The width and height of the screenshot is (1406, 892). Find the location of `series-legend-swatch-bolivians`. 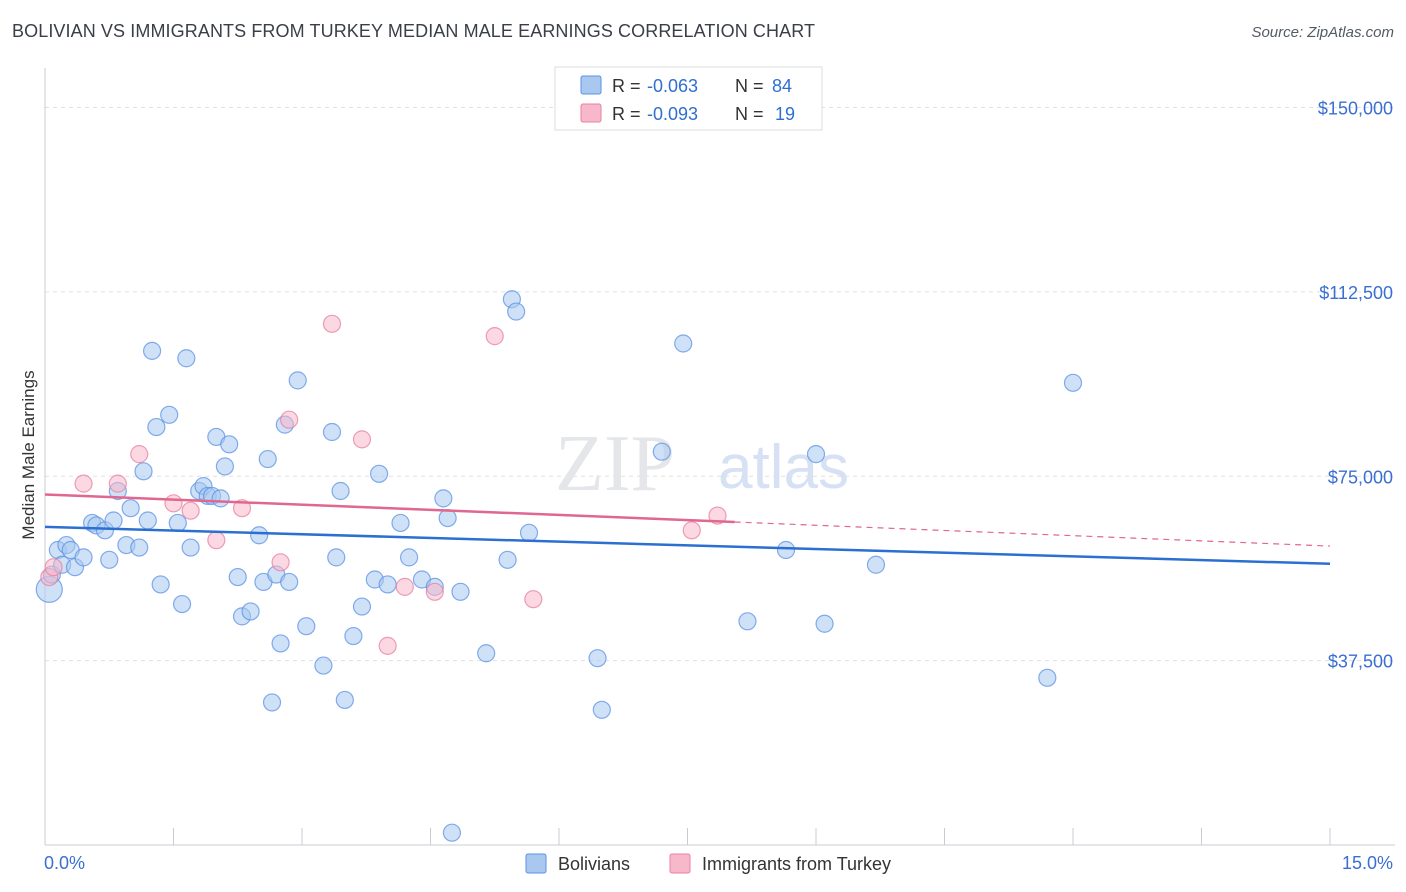

series-legend-swatch-bolivians is located at coordinates (536, 863).